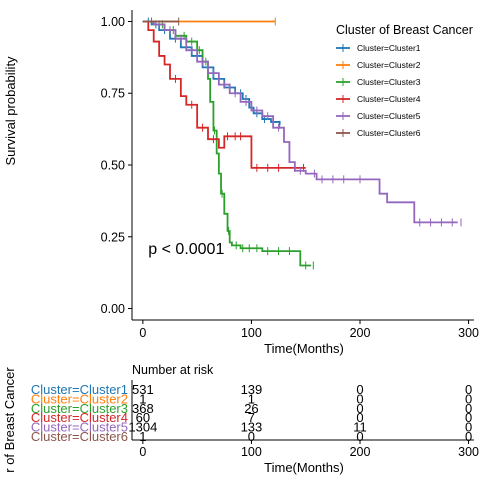  I want to click on km-x-tick-label: 200, so click(360, 333).